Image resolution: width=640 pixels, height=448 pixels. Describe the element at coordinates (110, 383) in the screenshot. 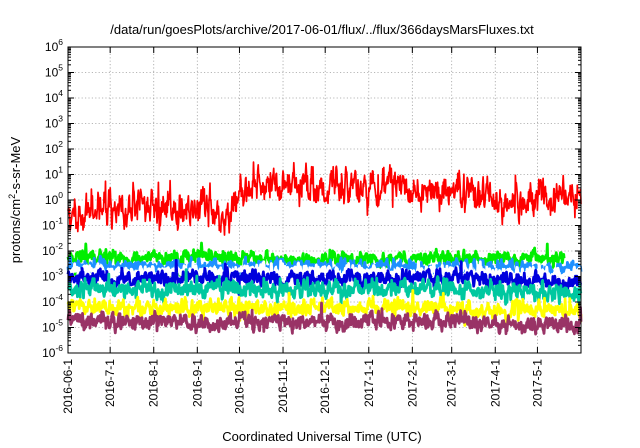

I see `x-tick-label: 2016-7-1` at that location.